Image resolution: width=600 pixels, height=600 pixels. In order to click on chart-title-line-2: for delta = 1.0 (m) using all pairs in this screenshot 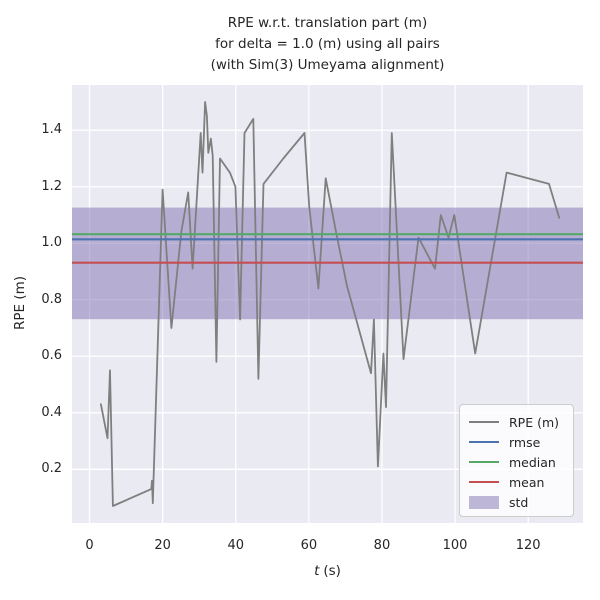, I will do `click(327, 44)`.